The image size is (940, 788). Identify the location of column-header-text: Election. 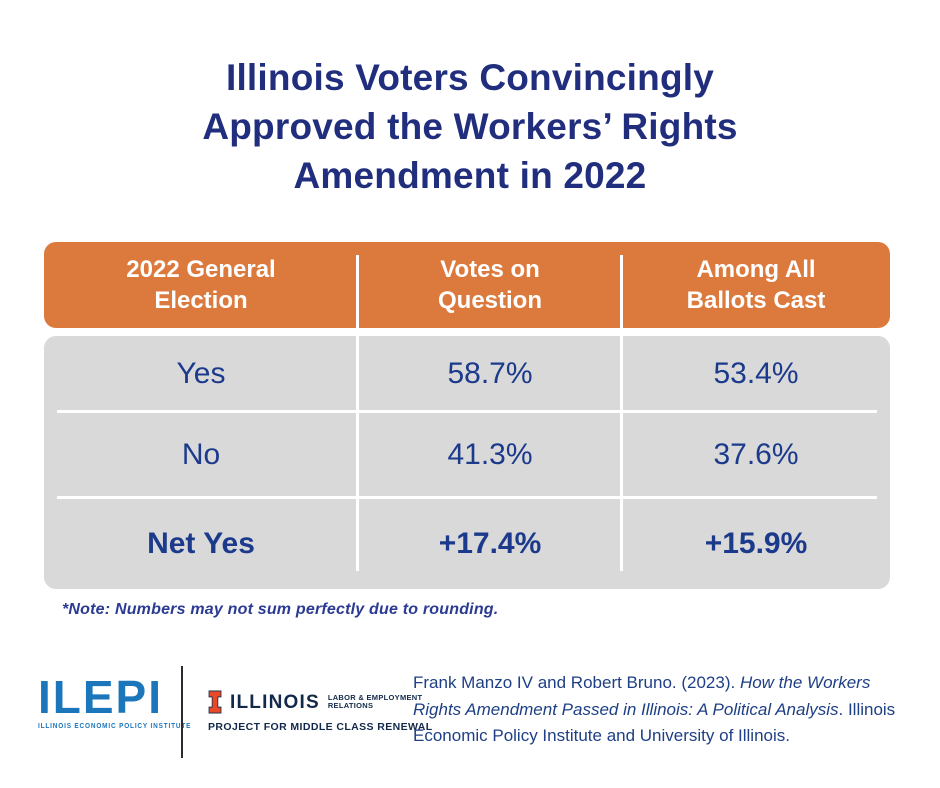
(201, 300).